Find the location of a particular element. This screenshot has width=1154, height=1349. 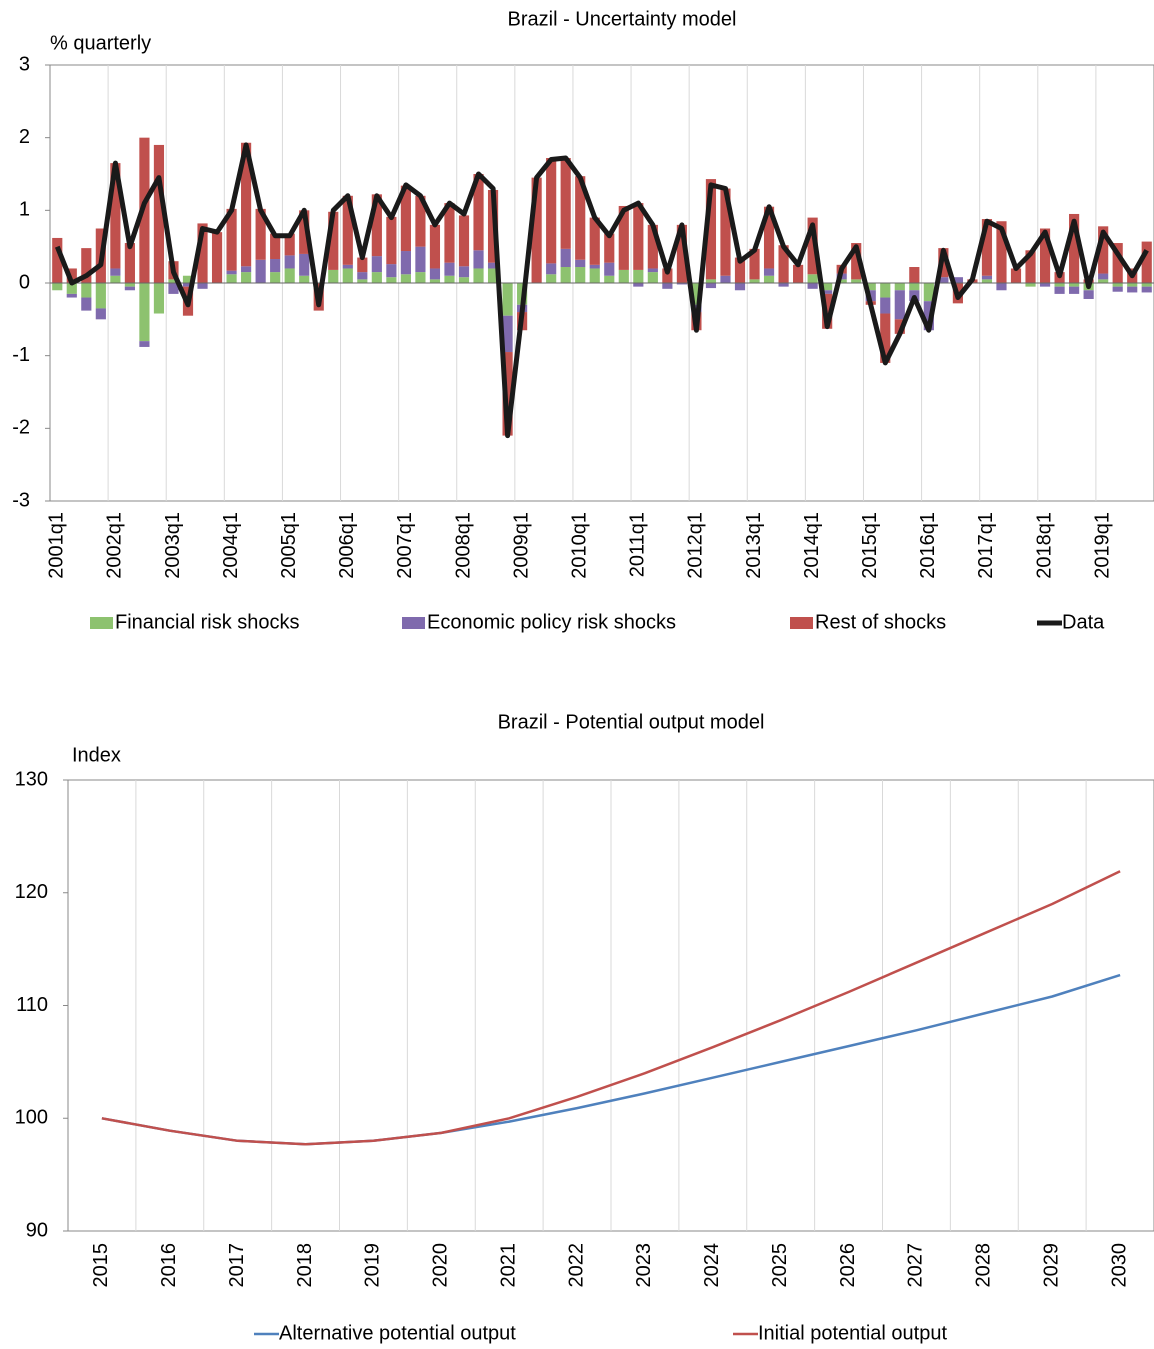

x-tick-label: 2015 is located at coordinates (101, 1265).